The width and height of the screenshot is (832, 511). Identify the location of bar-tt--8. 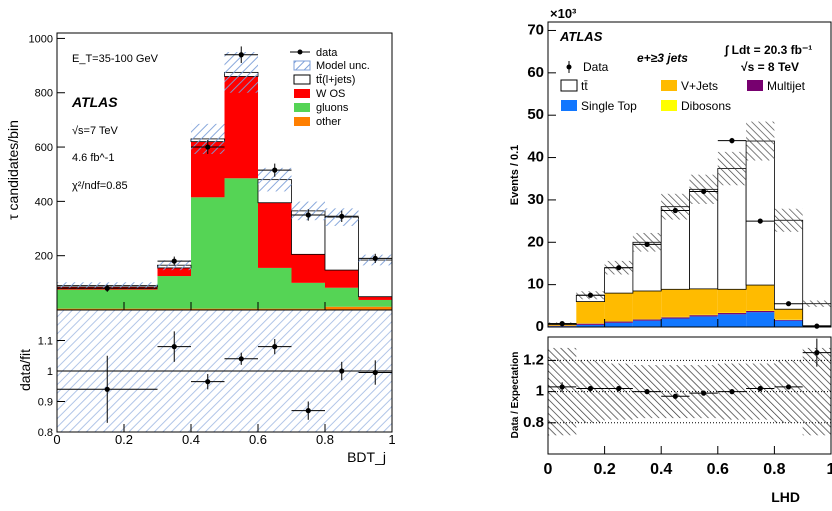
(789, 264).